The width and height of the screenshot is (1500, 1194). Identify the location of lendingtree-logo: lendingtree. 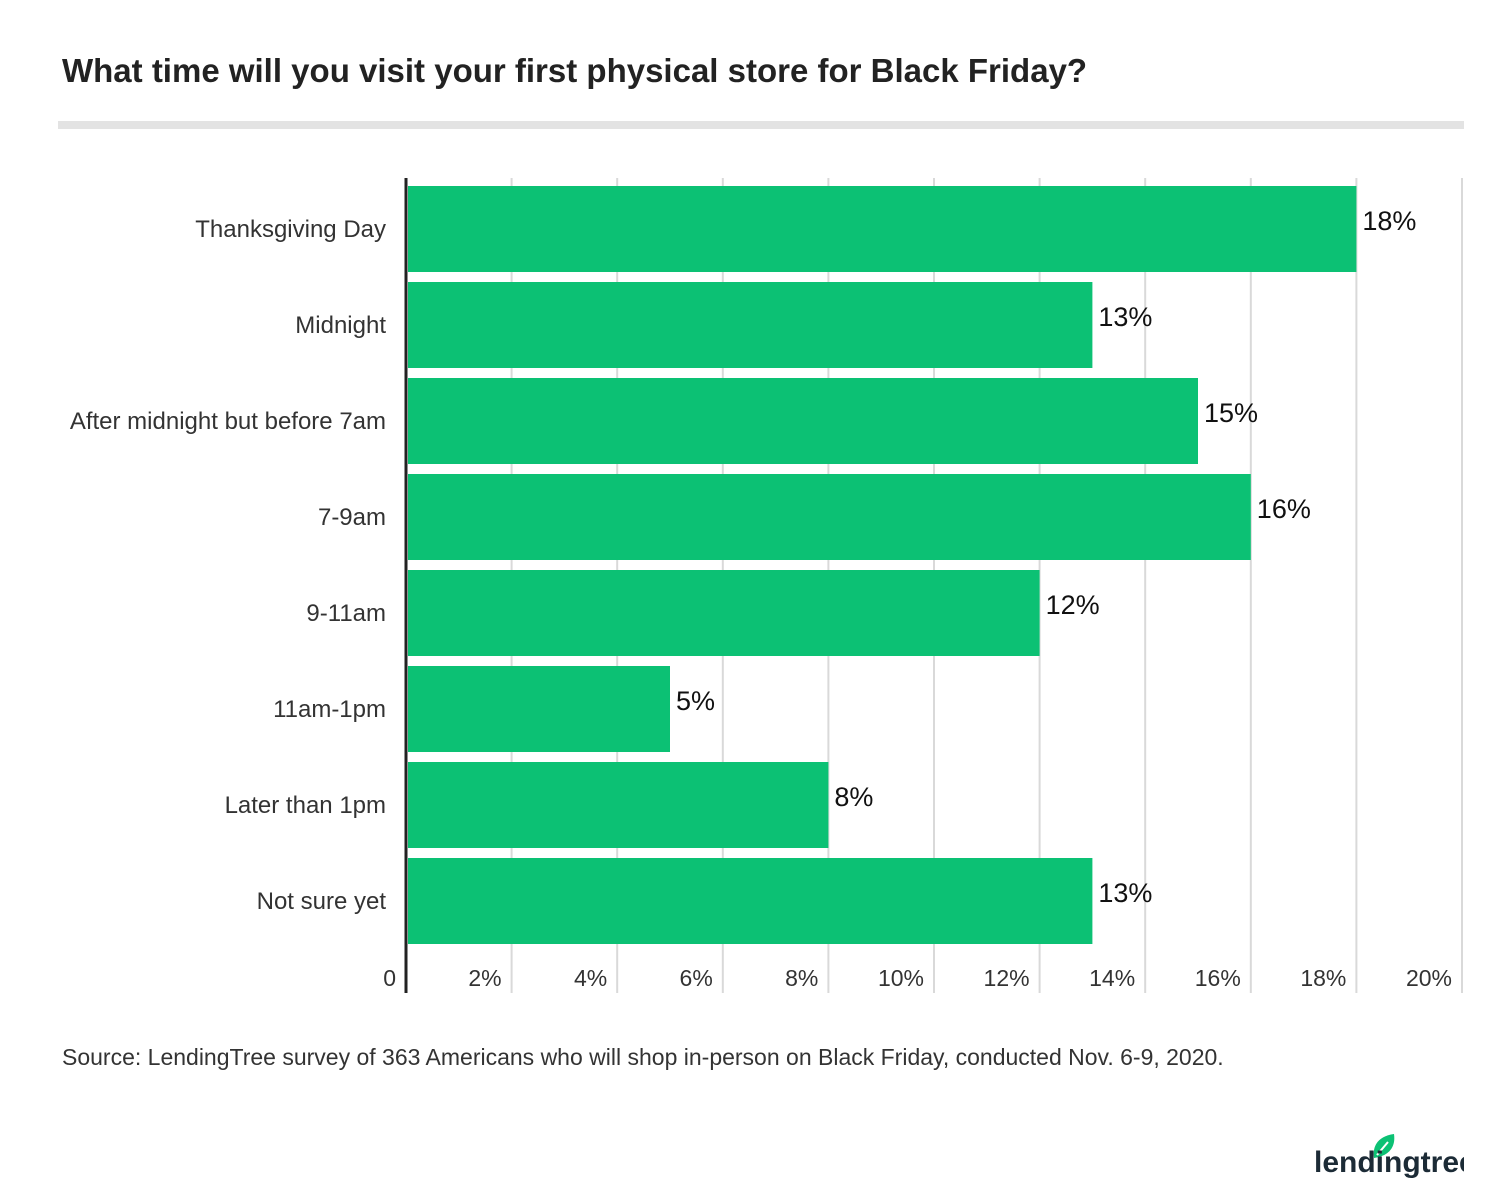
(1389, 1156).